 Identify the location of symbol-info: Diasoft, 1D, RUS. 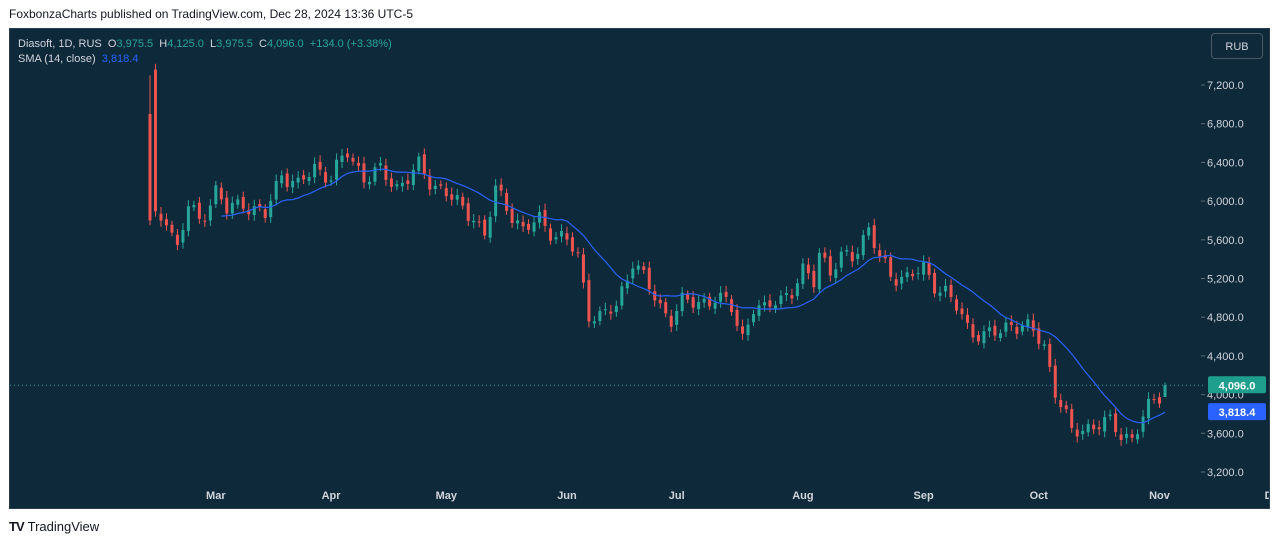
(60, 44).